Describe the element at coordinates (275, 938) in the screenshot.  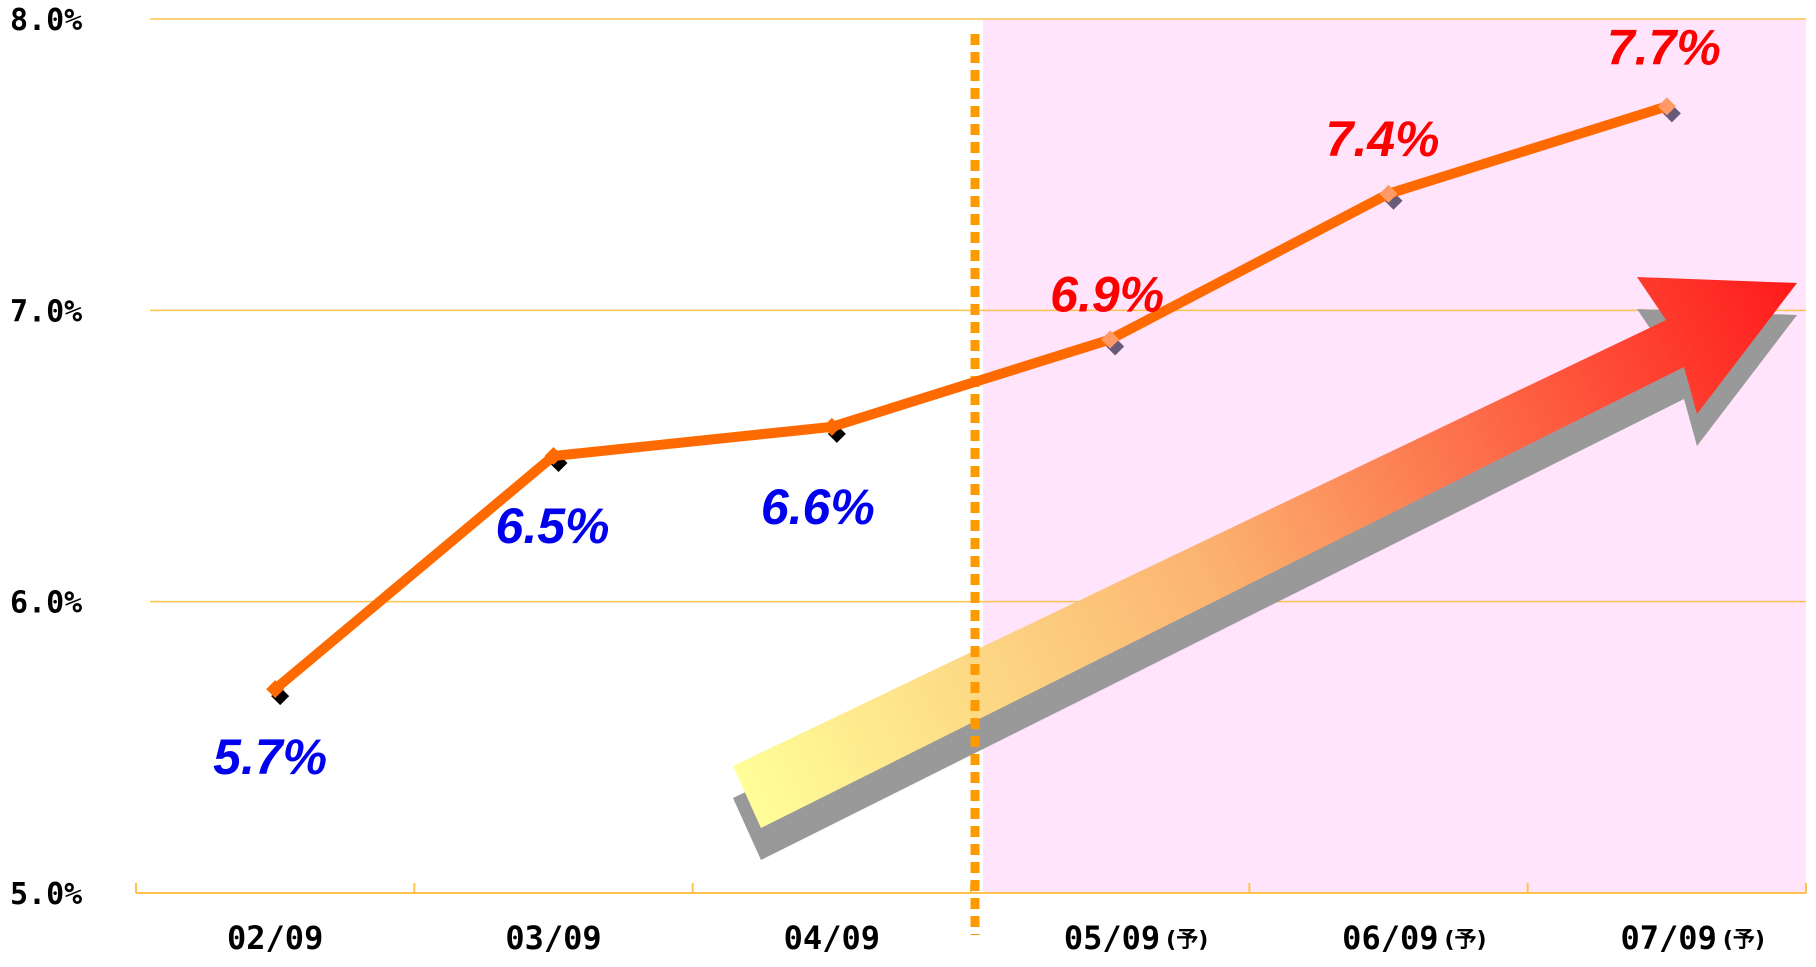
I see `x-tick-label: 02/09` at that location.